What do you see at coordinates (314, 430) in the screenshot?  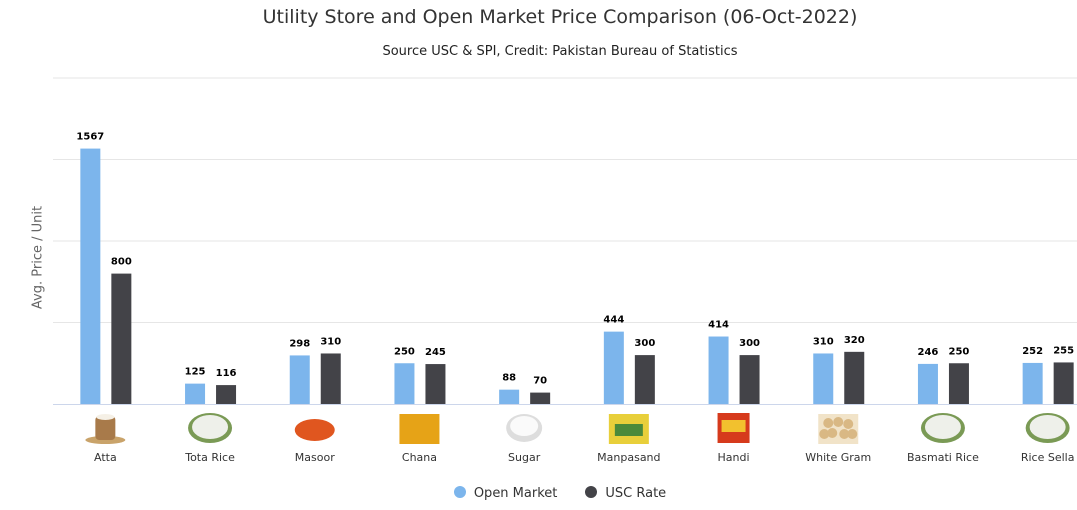 I see `lentils-icon` at bounding box center [314, 430].